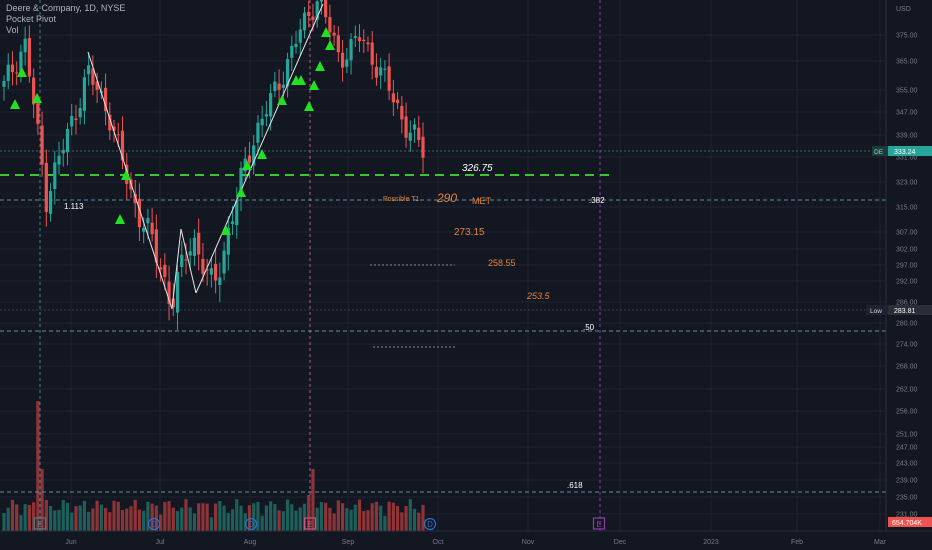  I want to click on pocket-pivot-arrows, so click(172, 131).